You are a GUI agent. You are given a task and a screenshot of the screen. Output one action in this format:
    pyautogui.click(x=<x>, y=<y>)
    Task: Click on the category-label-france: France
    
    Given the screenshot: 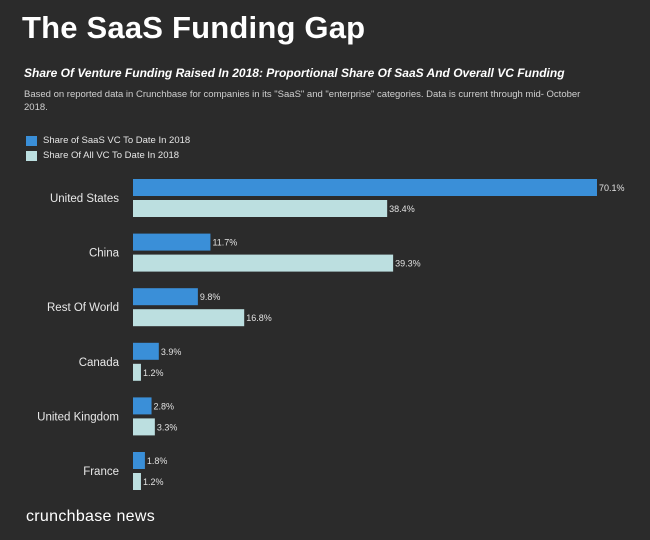 What is the action you would take?
    pyautogui.click(x=101, y=472)
    